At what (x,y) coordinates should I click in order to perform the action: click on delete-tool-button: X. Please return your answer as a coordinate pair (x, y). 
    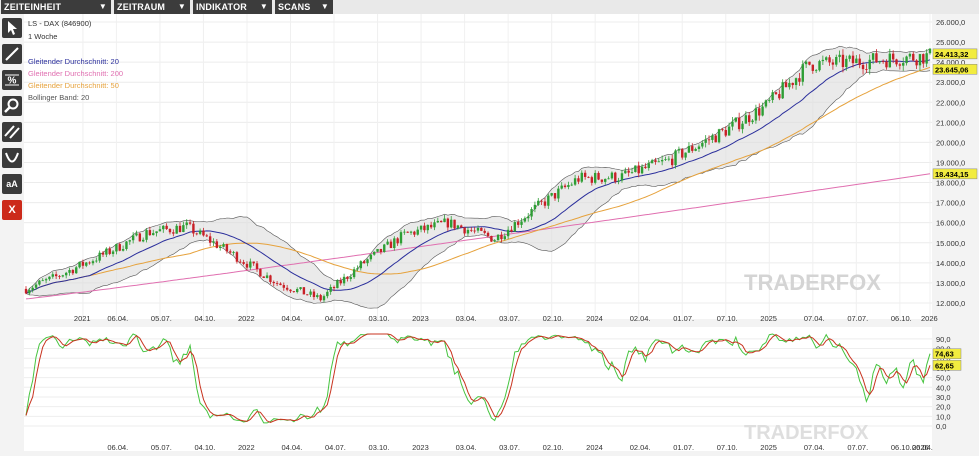
    Looking at the image, I should click on (12, 210).